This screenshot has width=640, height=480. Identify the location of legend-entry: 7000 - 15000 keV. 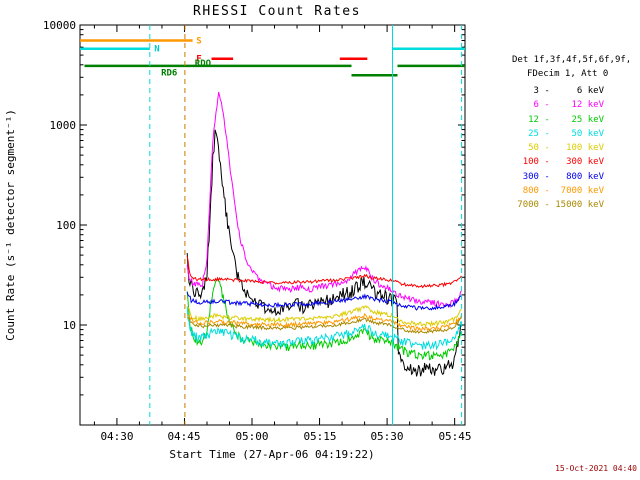
(560, 205).